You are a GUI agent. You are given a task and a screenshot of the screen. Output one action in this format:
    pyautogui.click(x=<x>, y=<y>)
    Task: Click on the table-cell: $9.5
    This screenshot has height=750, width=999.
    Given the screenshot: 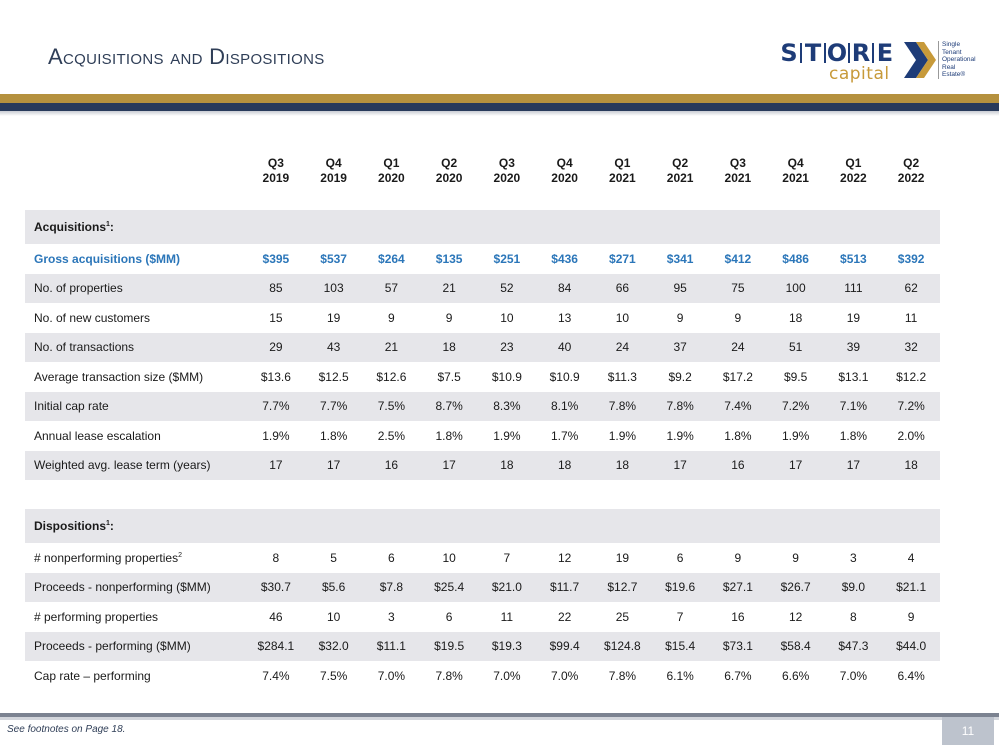 What is the action you would take?
    pyautogui.click(x=795, y=376)
    